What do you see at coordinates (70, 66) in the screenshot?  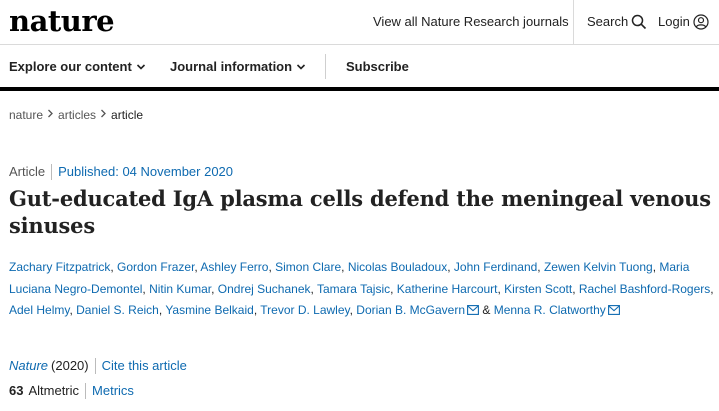 I see `explore-label: Explore our content` at bounding box center [70, 66].